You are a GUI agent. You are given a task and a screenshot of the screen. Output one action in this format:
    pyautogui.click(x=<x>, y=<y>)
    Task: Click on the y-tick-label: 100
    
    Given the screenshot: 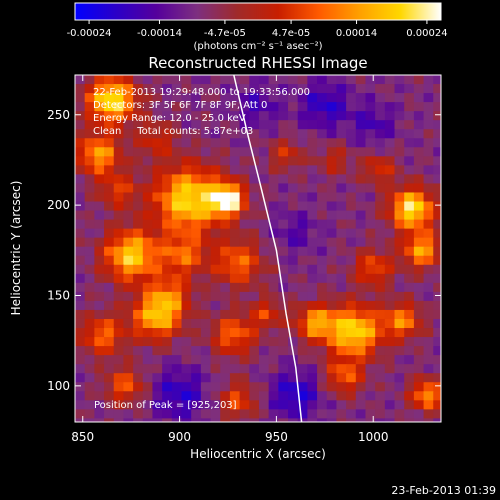 What is the action you would take?
    pyautogui.click(x=58, y=386)
    